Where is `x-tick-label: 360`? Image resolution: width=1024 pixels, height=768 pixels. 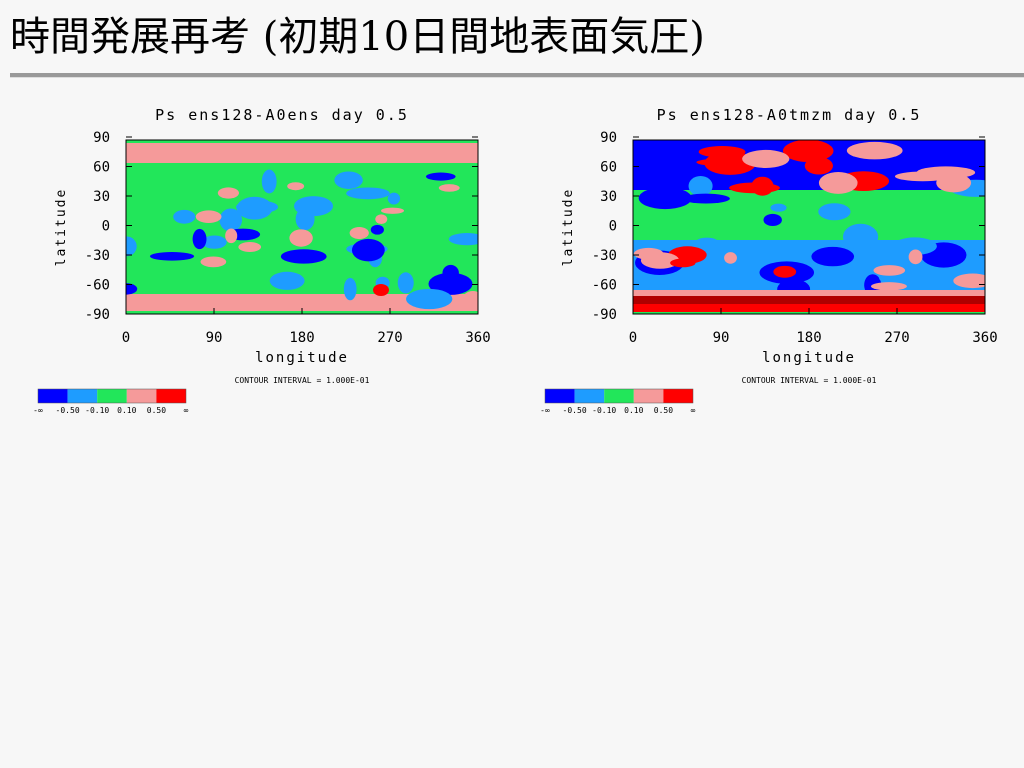 x-tick-label: 360 is located at coordinates (477, 338).